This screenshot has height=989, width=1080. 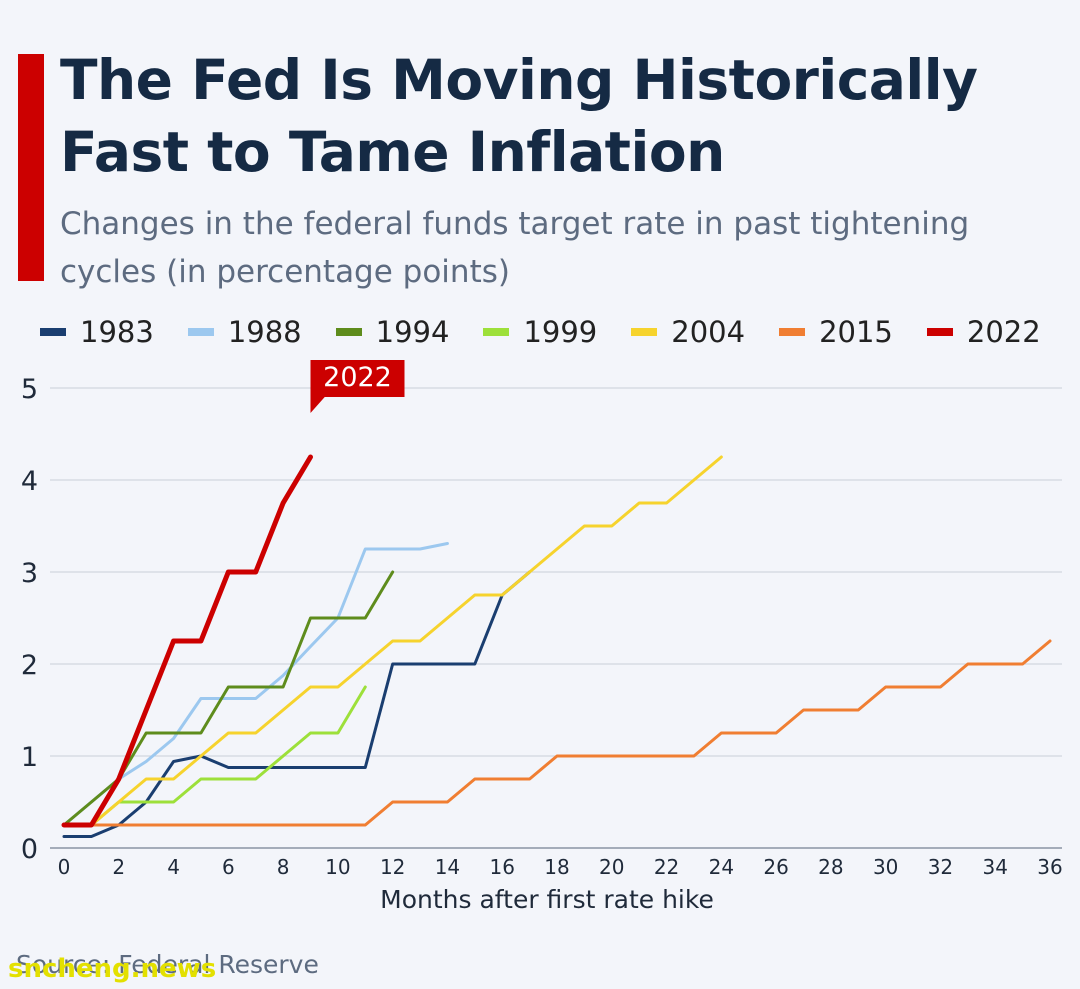 I want to click on legend-item-1988: 1988, so click(x=244, y=332).